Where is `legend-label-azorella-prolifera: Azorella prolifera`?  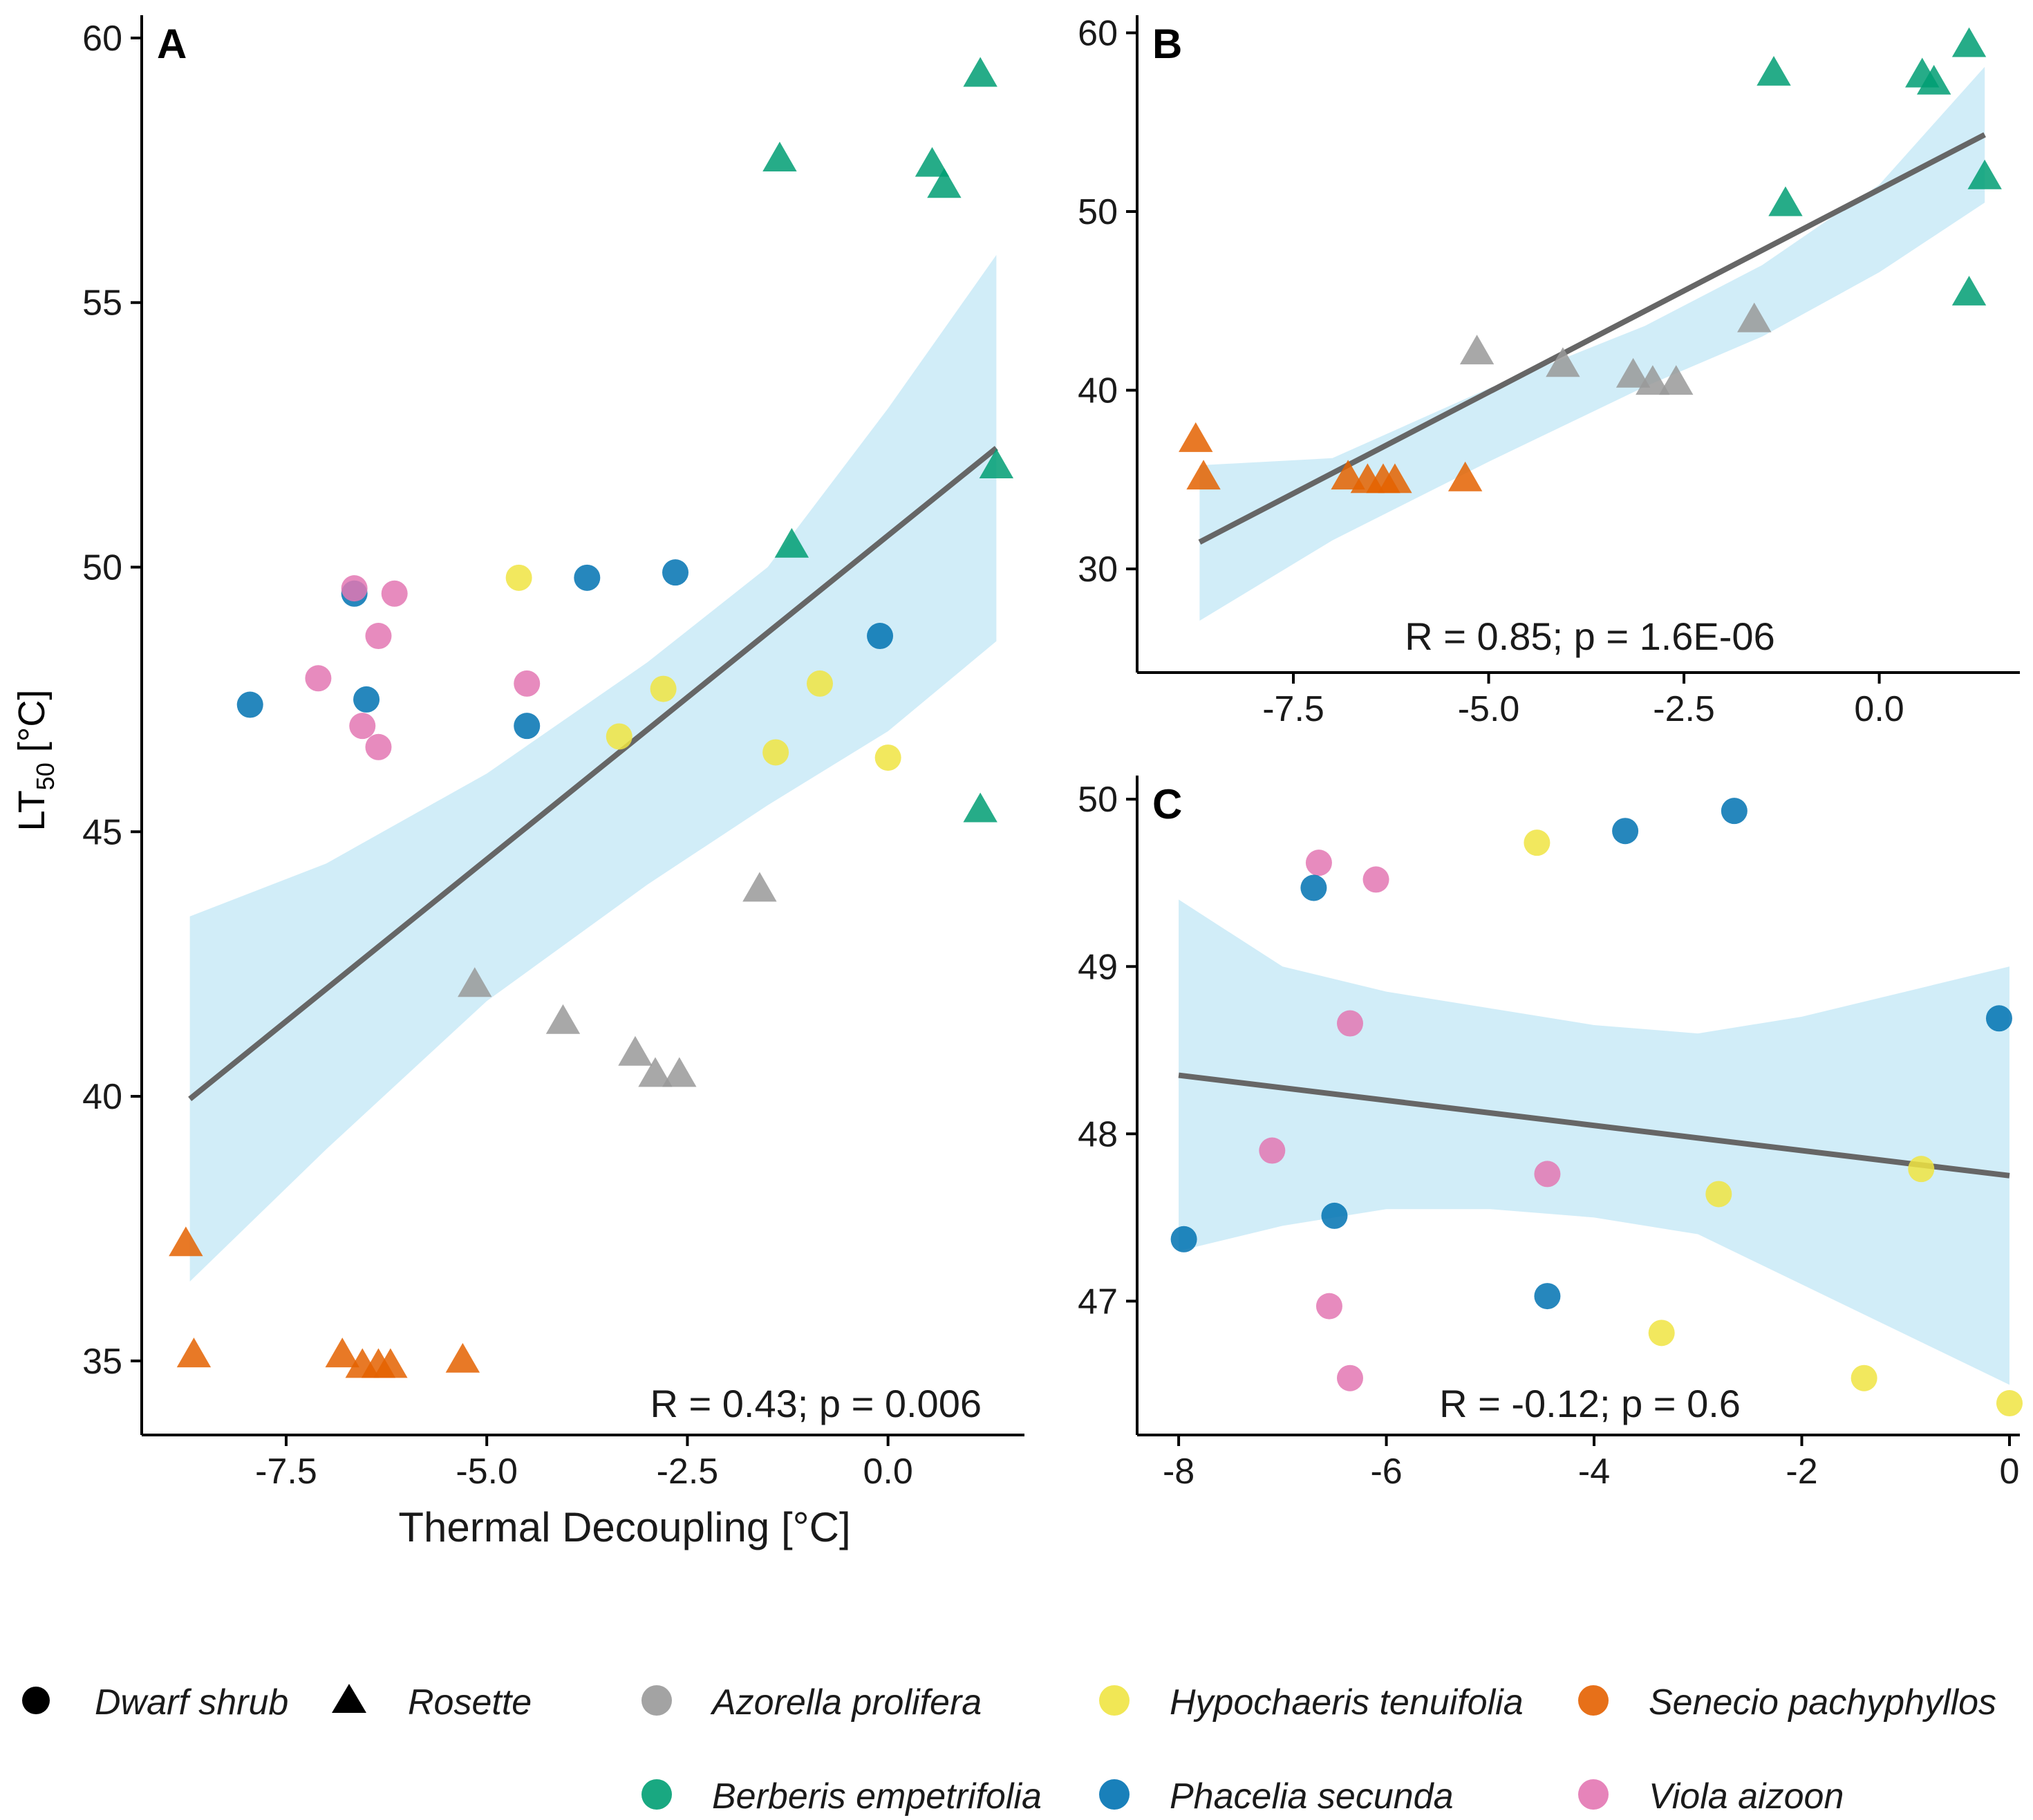
legend-label-azorella-prolifera: Azorella prolifera is located at coordinates (846, 1702).